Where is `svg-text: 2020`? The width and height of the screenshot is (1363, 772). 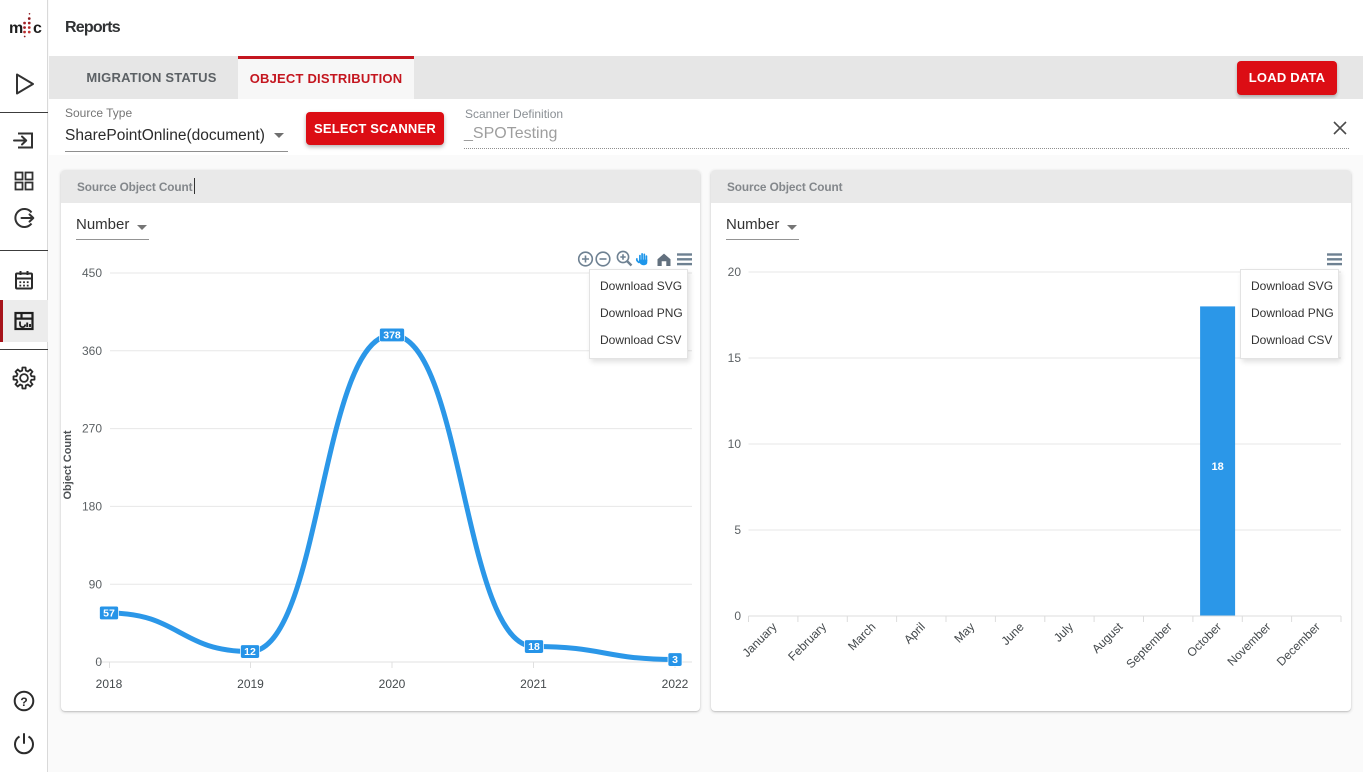
svg-text: 2020 is located at coordinates (392, 684).